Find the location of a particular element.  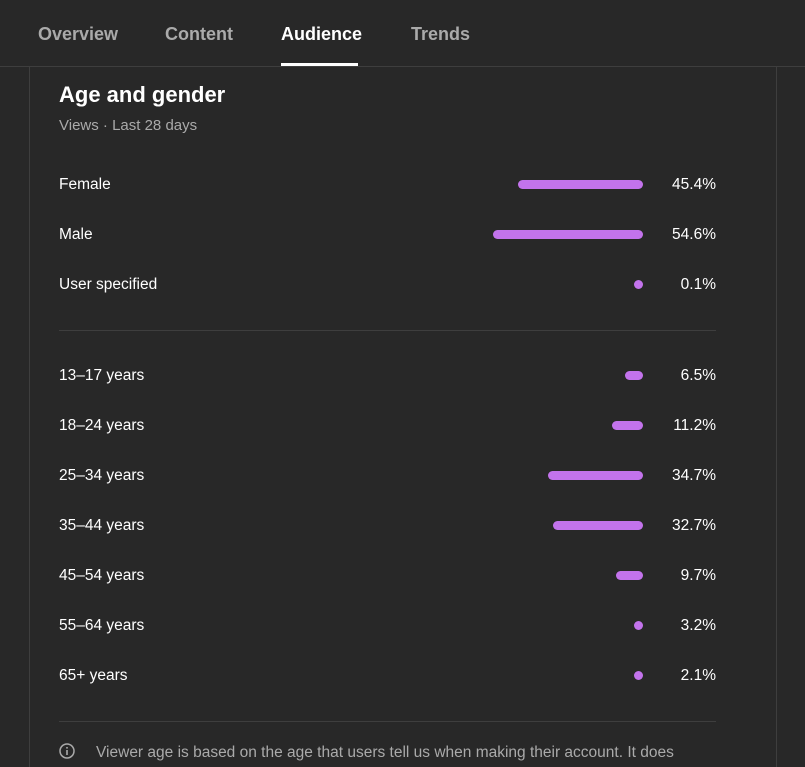

chart-row: 65+ years 2.1% is located at coordinates (387, 676).